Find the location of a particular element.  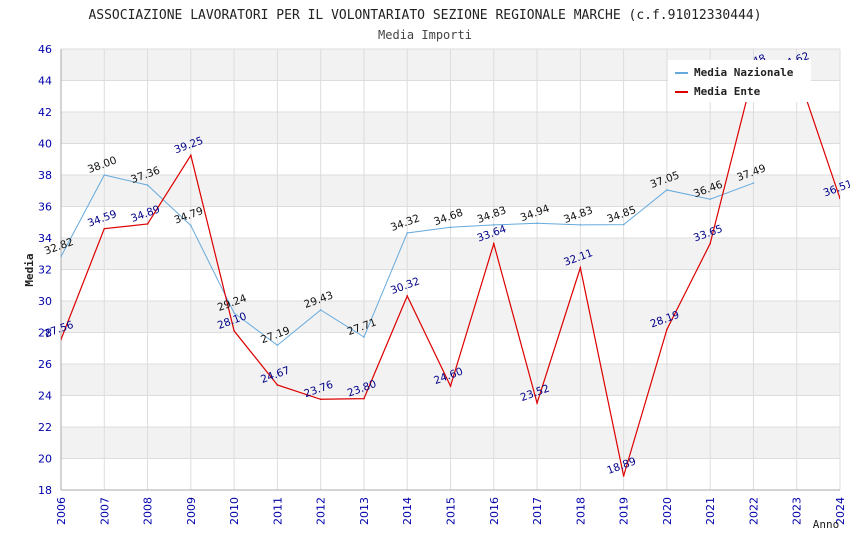

y-tick-label: 34 is located at coordinates (45, 238).